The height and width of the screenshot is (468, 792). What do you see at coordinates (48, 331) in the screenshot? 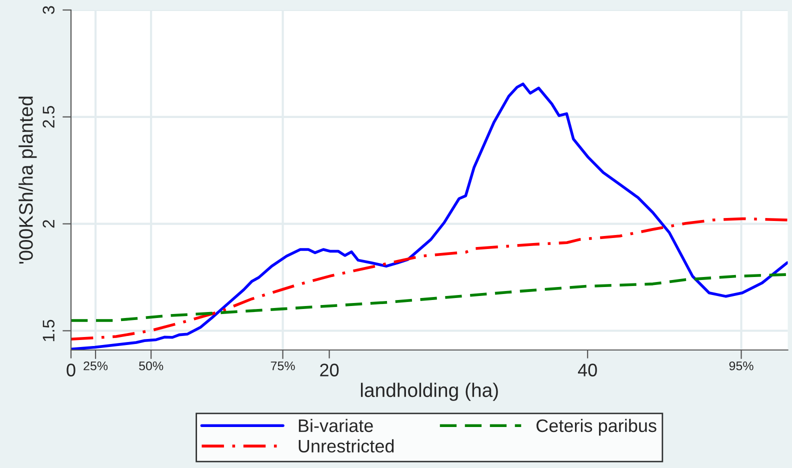
I see `y-tick-label: 1.5` at bounding box center [48, 331].